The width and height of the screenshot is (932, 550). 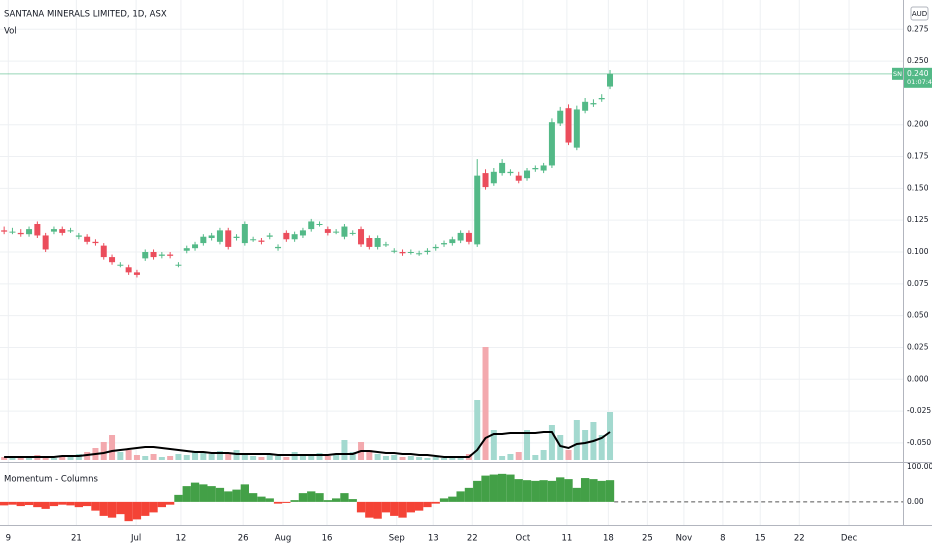 I want to click on x-tick-label: Sep, so click(x=397, y=539).